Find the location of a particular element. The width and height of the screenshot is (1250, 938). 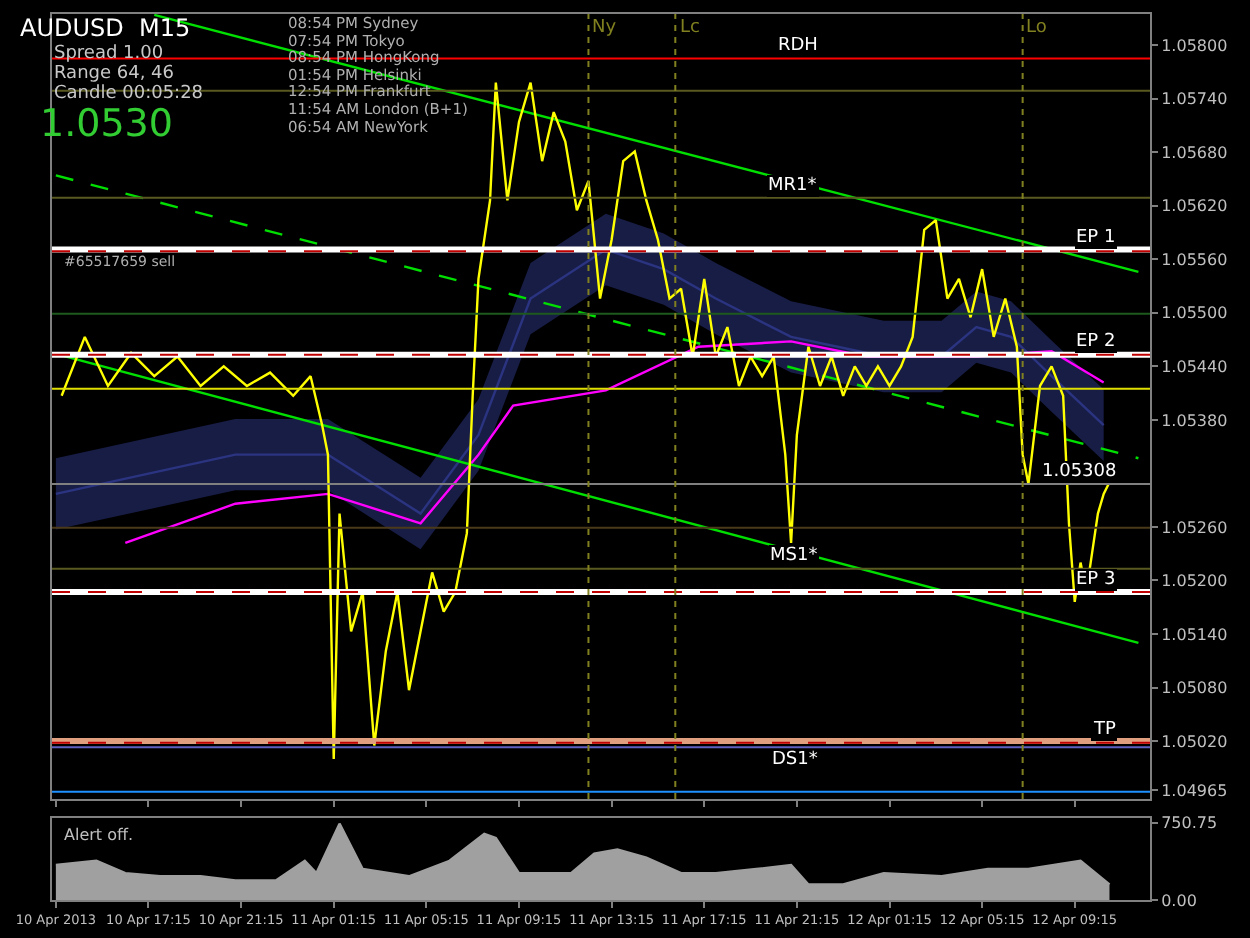

ref-line-label: DS1* is located at coordinates (795, 760).